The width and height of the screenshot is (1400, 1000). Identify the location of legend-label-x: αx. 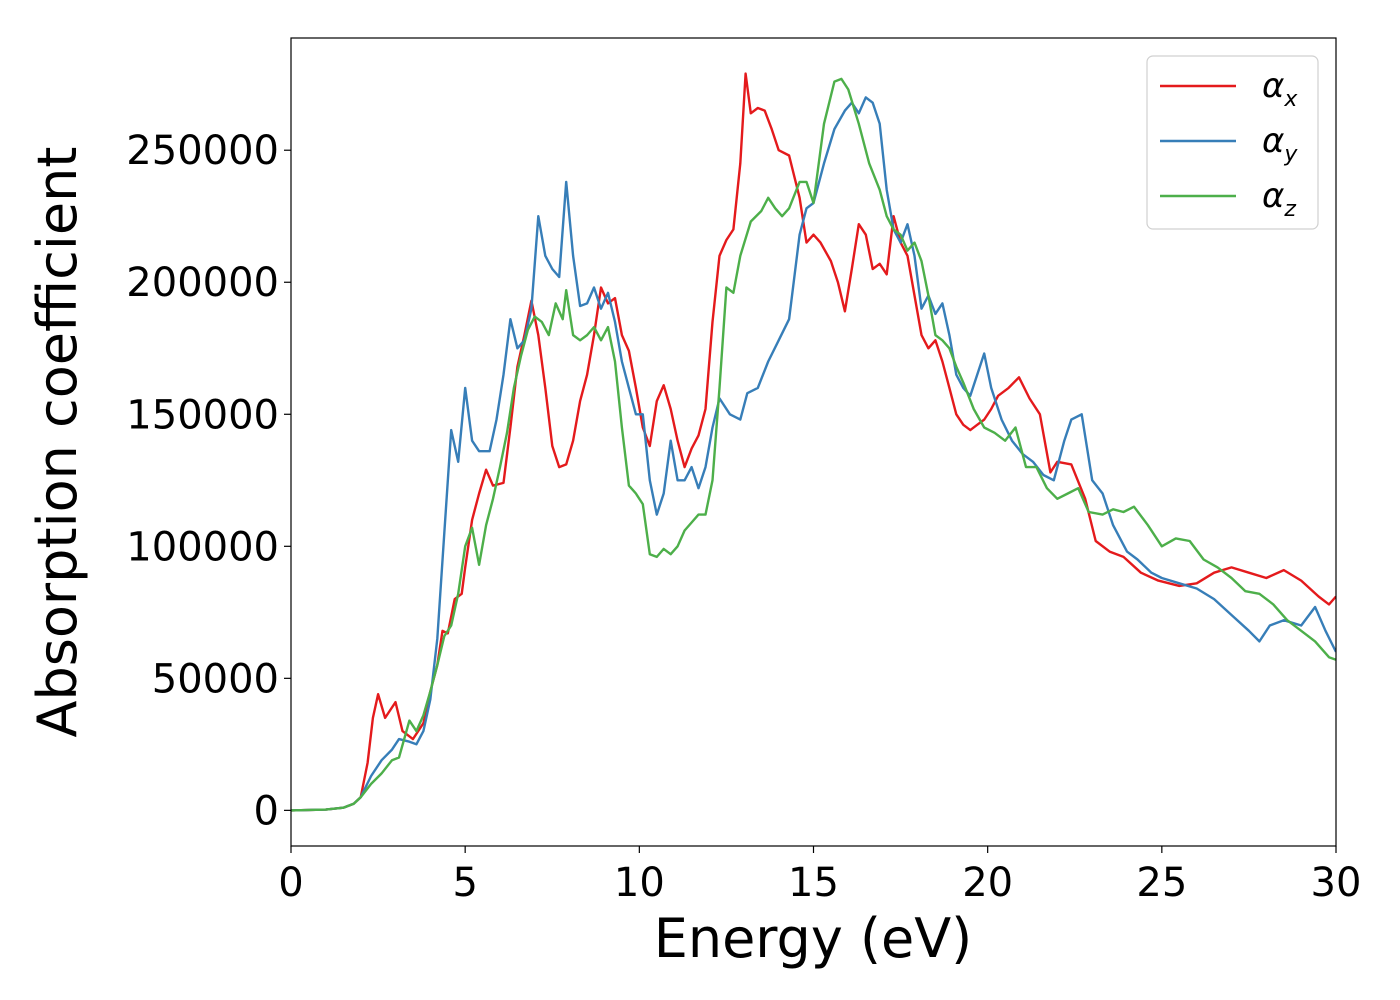
(1280, 89).